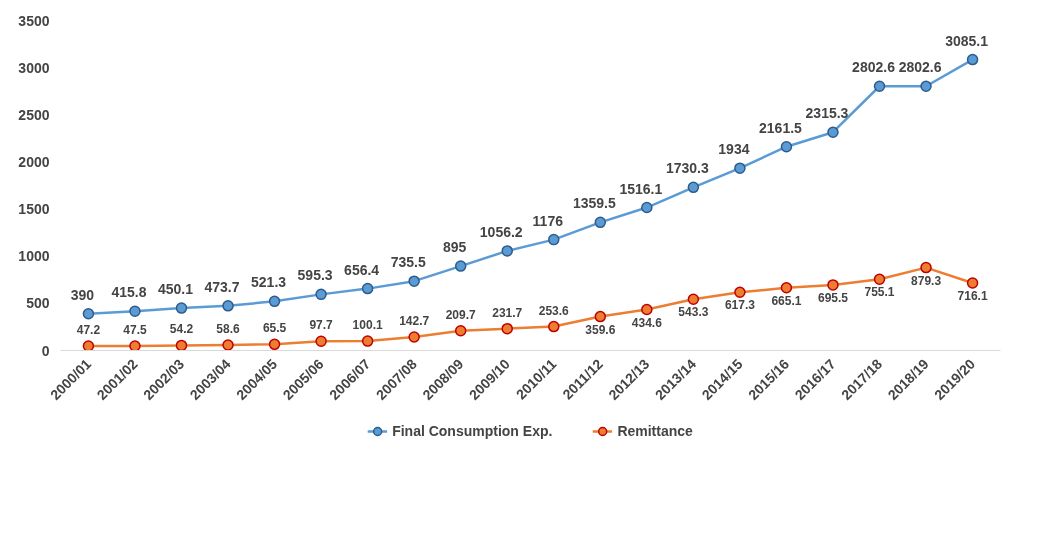 The height and width of the screenshot is (551, 1039). Describe the element at coordinates (833, 297) in the screenshot. I see `data-label: 695.5` at that location.